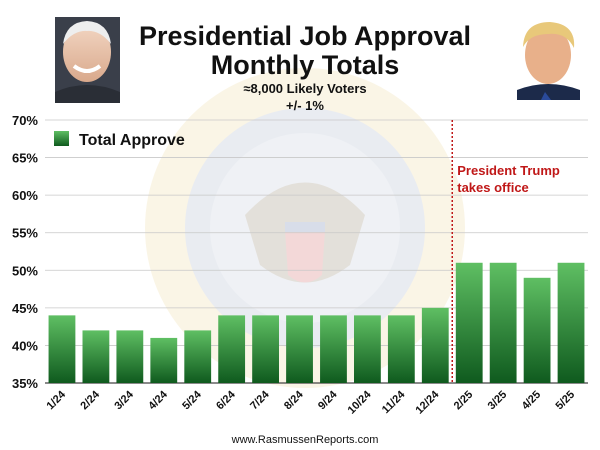 This screenshot has height=450, width=600. What do you see at coordinates (25, 195) in the screenshot?
I see `y-tick-label: 60%` at bounding box center [25, 195].